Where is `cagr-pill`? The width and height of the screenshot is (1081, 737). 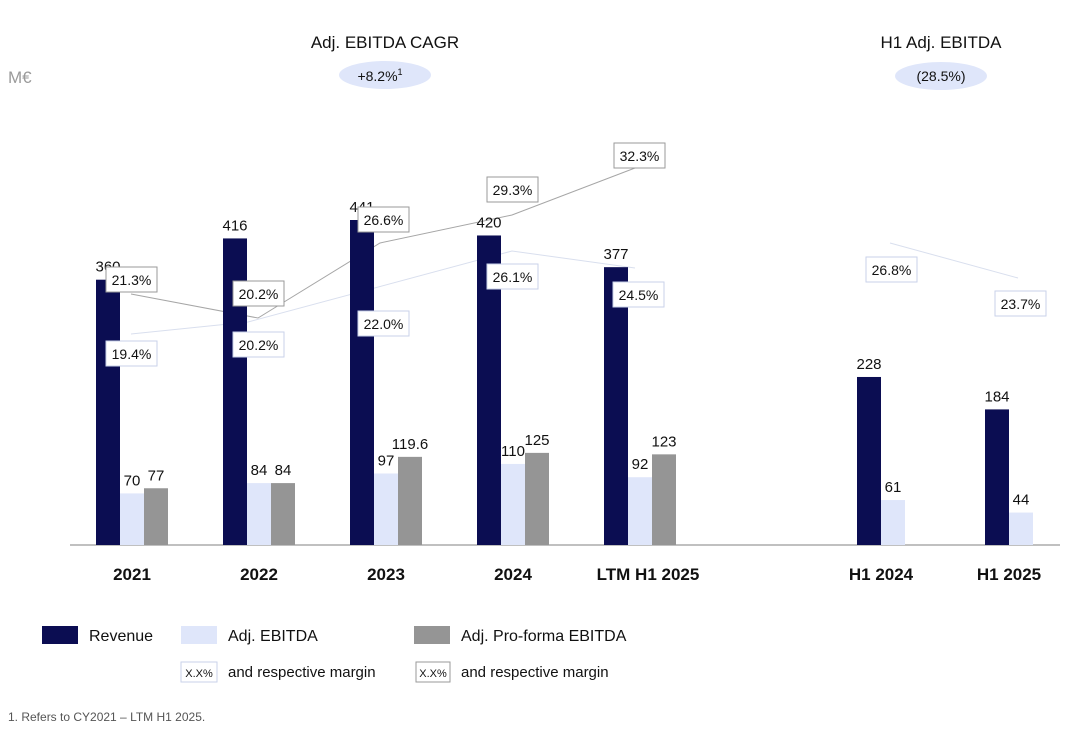 cagr-pill is located at coordinates (385, 75).